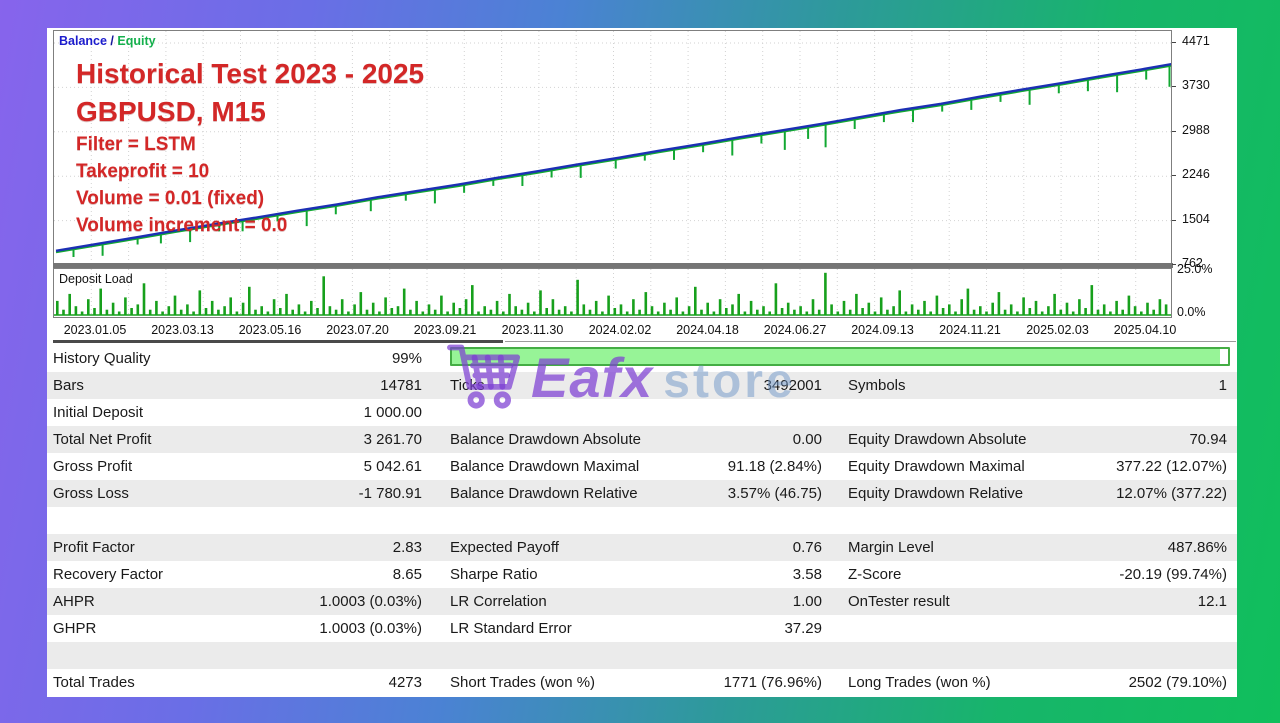 This screenshot has width=1280, height=723. Describe the element at coordinates (95, 330) in the screenshot. I see `time-axis-label: 2023.01.05` at that location.